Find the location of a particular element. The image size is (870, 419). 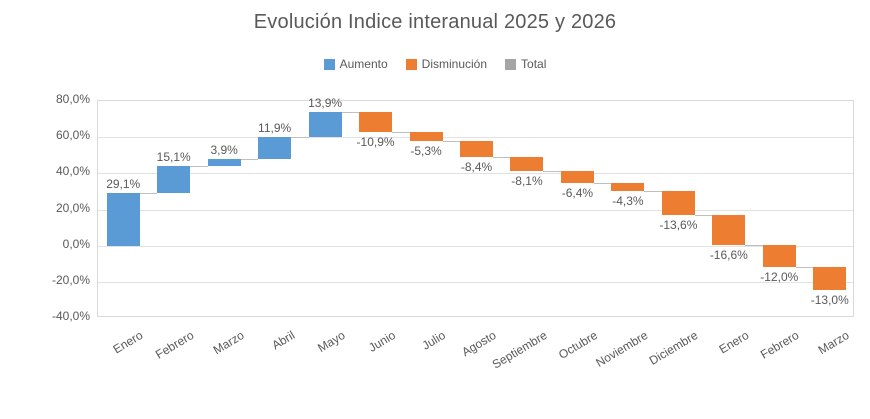

data-label: -12,0% is located at coordinates (779, 276).